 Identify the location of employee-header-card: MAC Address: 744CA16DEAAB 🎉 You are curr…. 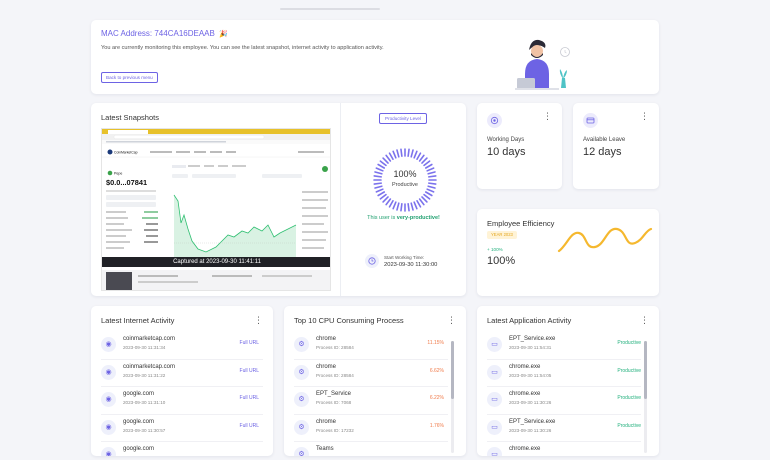
(375, 57).